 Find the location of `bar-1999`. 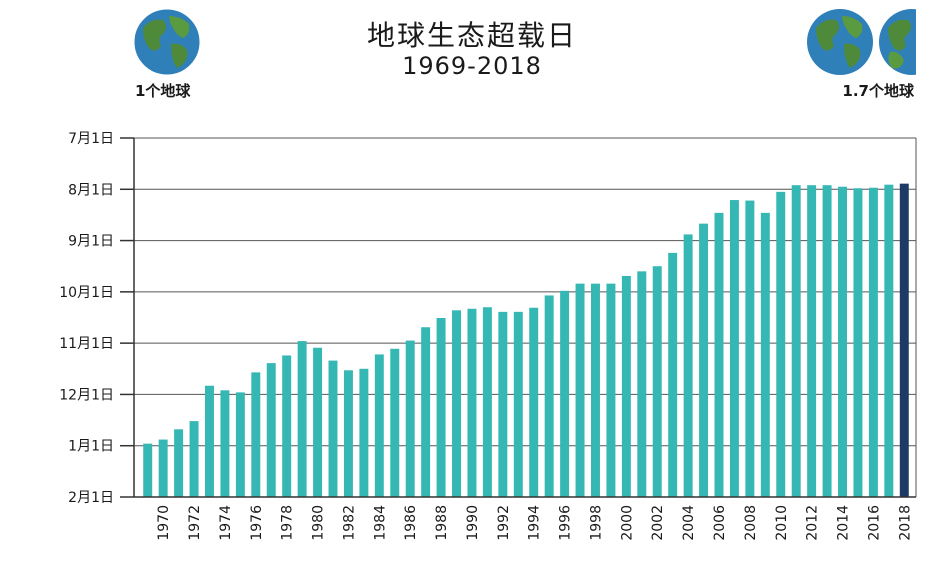

bar-1999 is located at coordinates (611, 390).